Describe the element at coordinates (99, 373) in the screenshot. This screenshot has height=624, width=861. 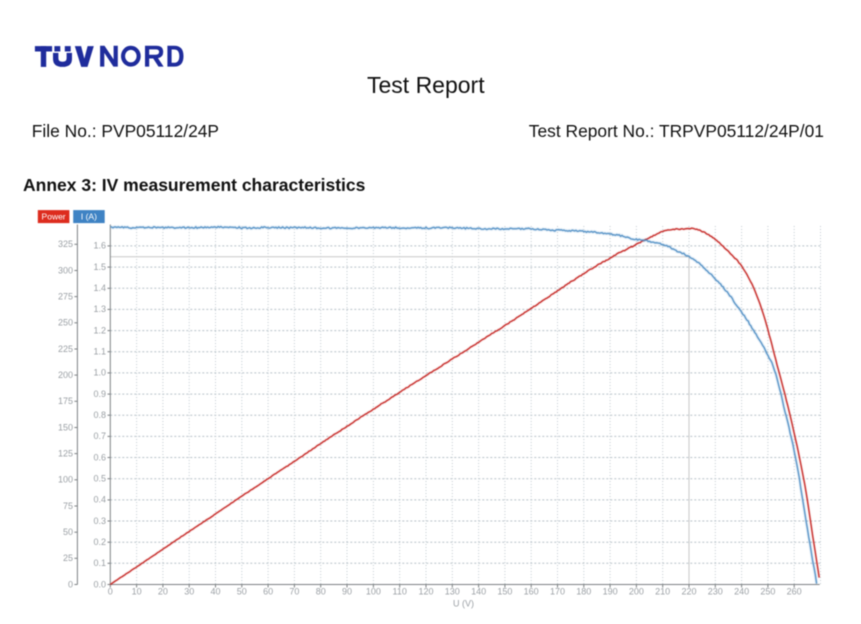
I see `svg-text: 1.0` at that location.